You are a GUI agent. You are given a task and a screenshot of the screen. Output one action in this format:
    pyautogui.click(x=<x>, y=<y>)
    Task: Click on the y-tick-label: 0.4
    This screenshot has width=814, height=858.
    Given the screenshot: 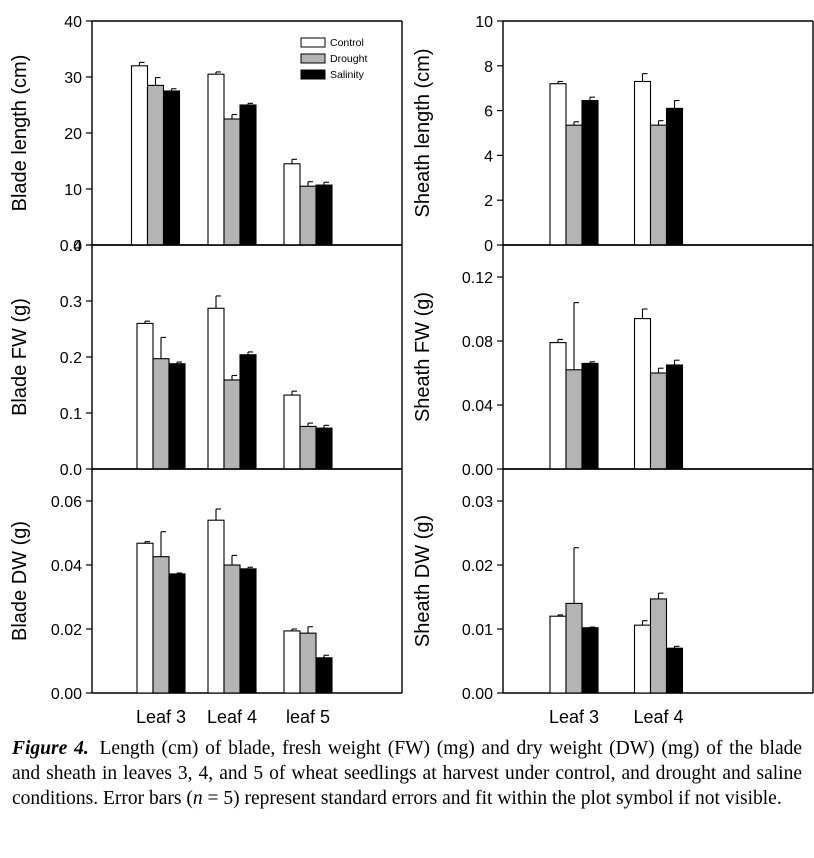 What is the action you would take?
    pyautogui.click(x=71, y=246)
    